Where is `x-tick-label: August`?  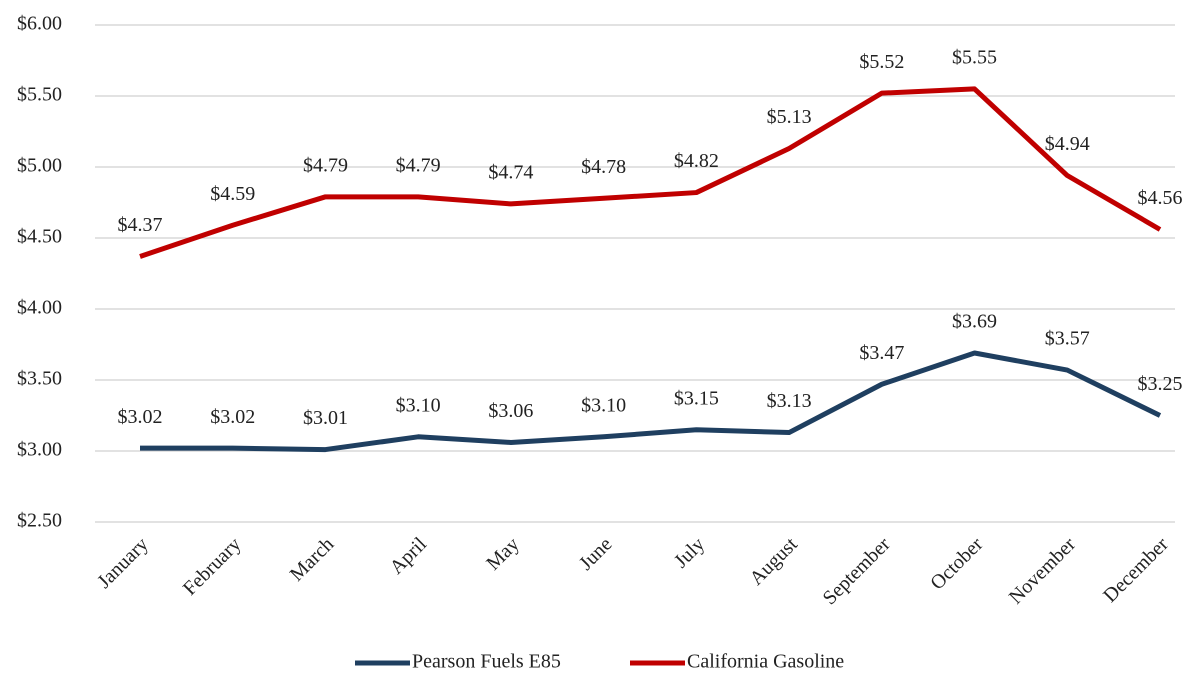
x-tick-label: August is located at coordinates (773, 561).